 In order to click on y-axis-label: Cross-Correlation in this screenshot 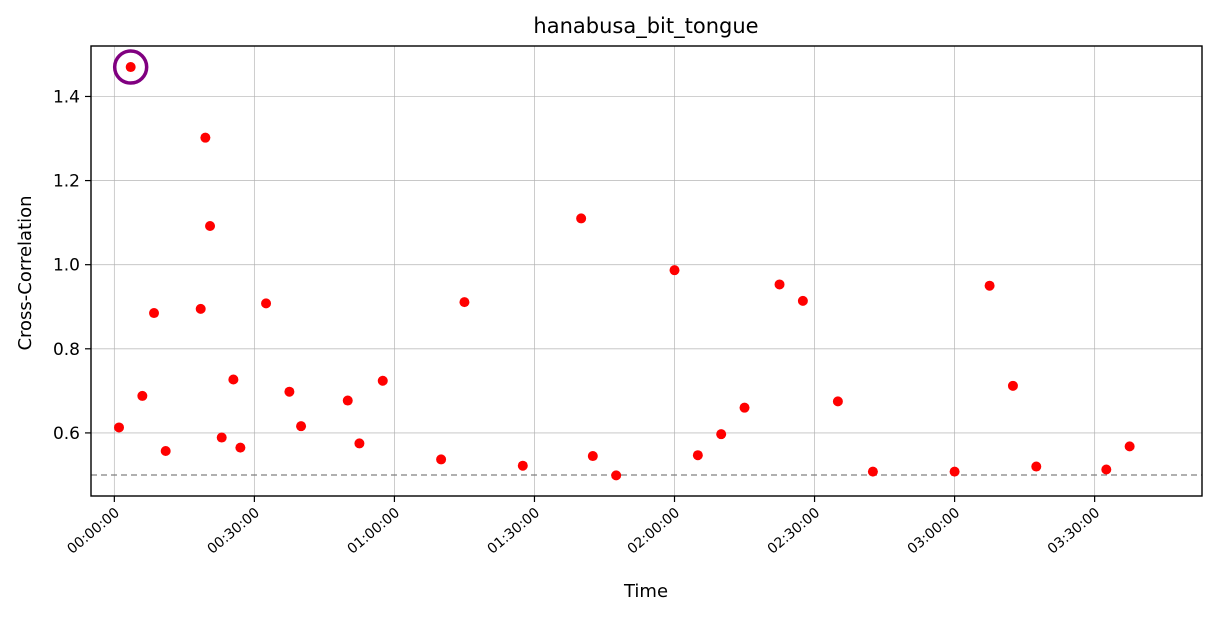, I will do `click(25, 272)`.